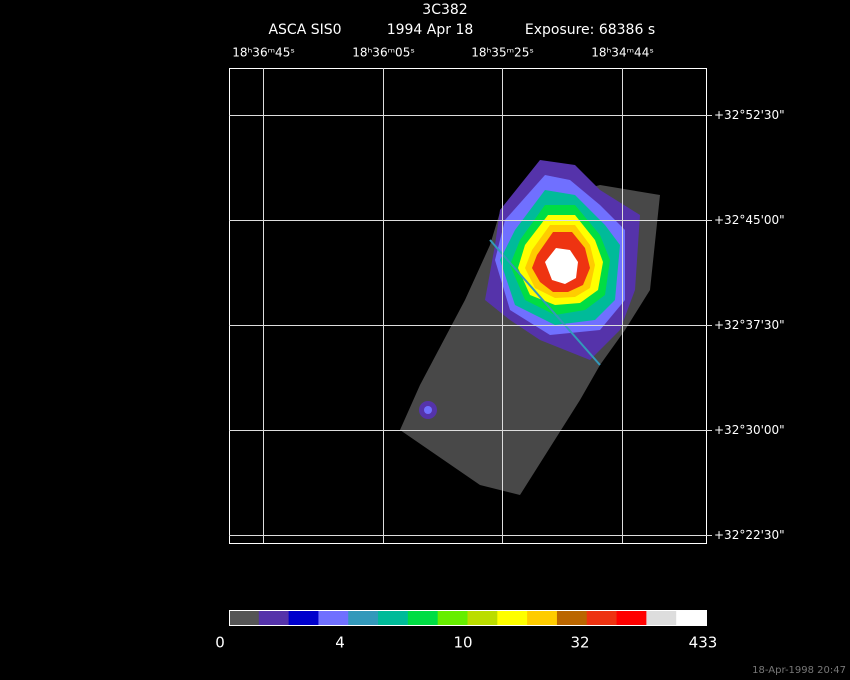 The height and width of the screenshot is (680, 850). I want to click on ra-label: 18ʰ36ᵐ45ˢ, so click(263, 53).